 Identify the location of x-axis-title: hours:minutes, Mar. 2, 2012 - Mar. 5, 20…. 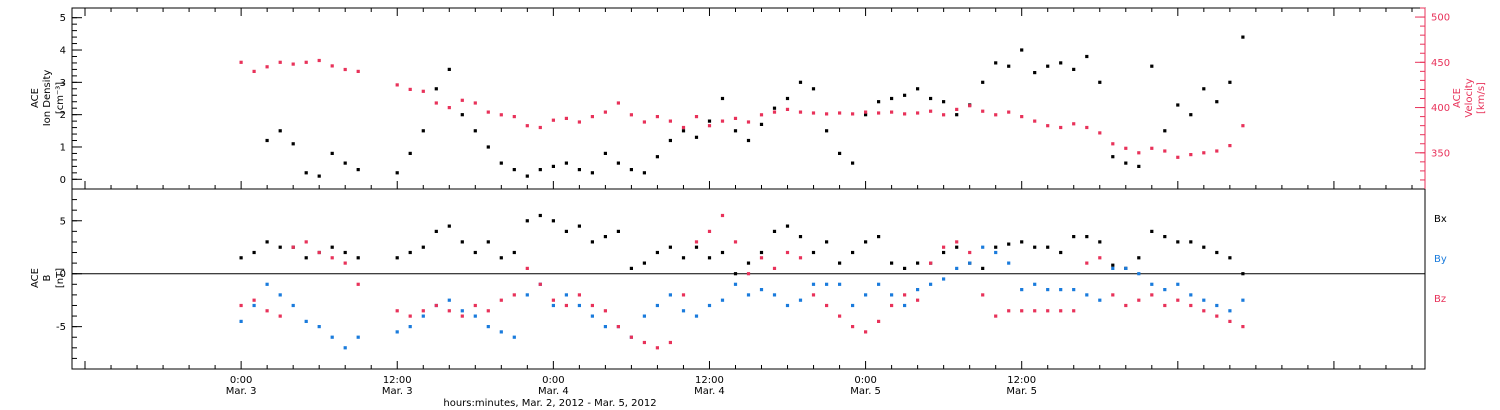
(549, 403).